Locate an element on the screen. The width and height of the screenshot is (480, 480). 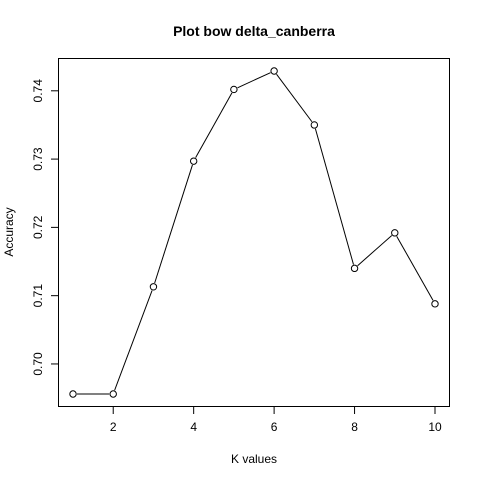
y-tick-label: 0.70 is located at coordinates (38, 364).